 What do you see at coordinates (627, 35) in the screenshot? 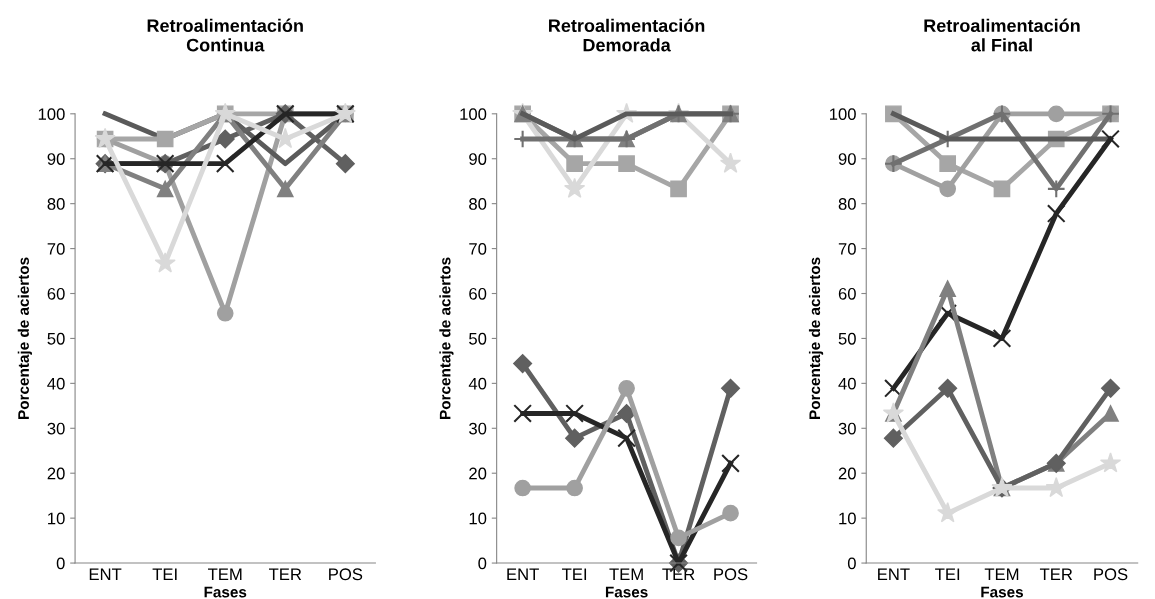
I see `chart-title: Retroalimentación Demorada` at bounding box center [627, 35].